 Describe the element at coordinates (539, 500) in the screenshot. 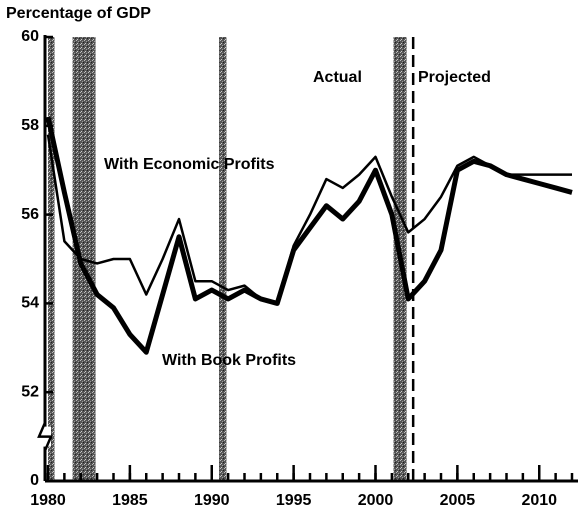

I see `x-tick-label: 2010` at that location.